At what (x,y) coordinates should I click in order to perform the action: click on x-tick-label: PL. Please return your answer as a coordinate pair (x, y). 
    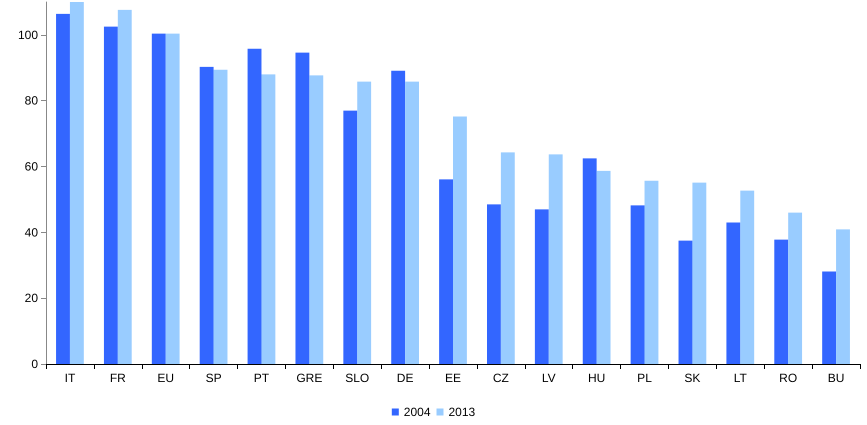
    Looking at the image, I should click on (644, 378).